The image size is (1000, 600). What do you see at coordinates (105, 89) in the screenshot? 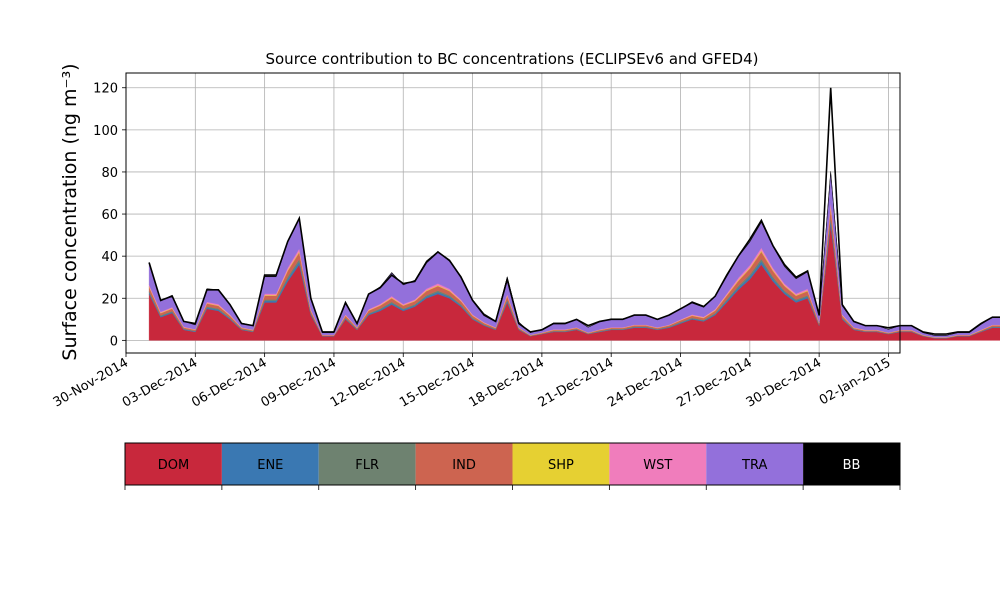
I see `y-tick-label: 120` at bounding box center [105, 89].